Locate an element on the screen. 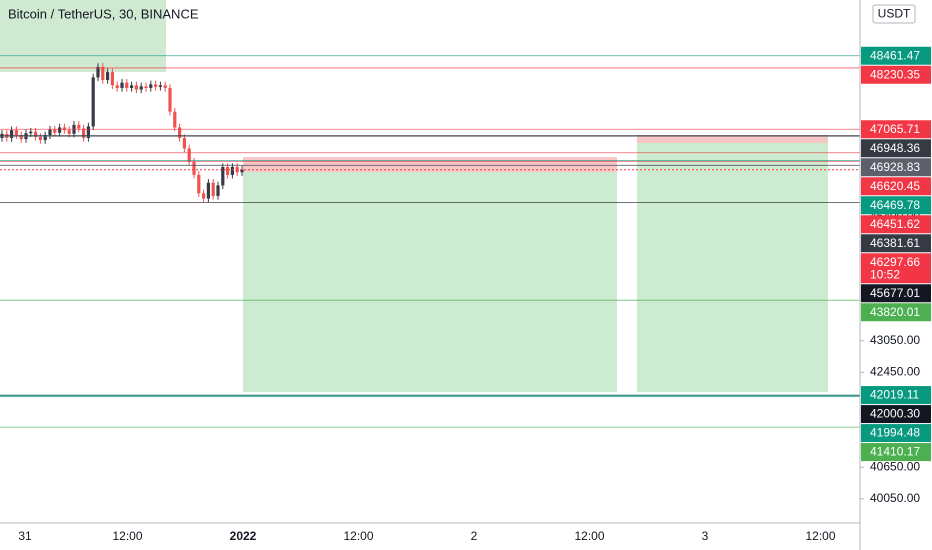  price-label: 46451.62 is located at coordinates (895, 224).